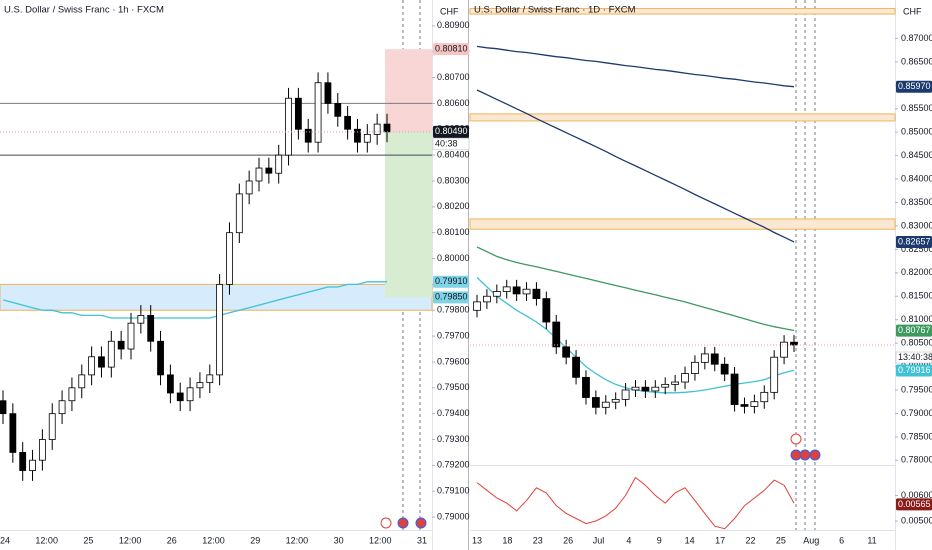  What do you see at coordinates (659, 540) in the screenshot?
I see `x-tick-label: 9` at bounding box center [659, 540].